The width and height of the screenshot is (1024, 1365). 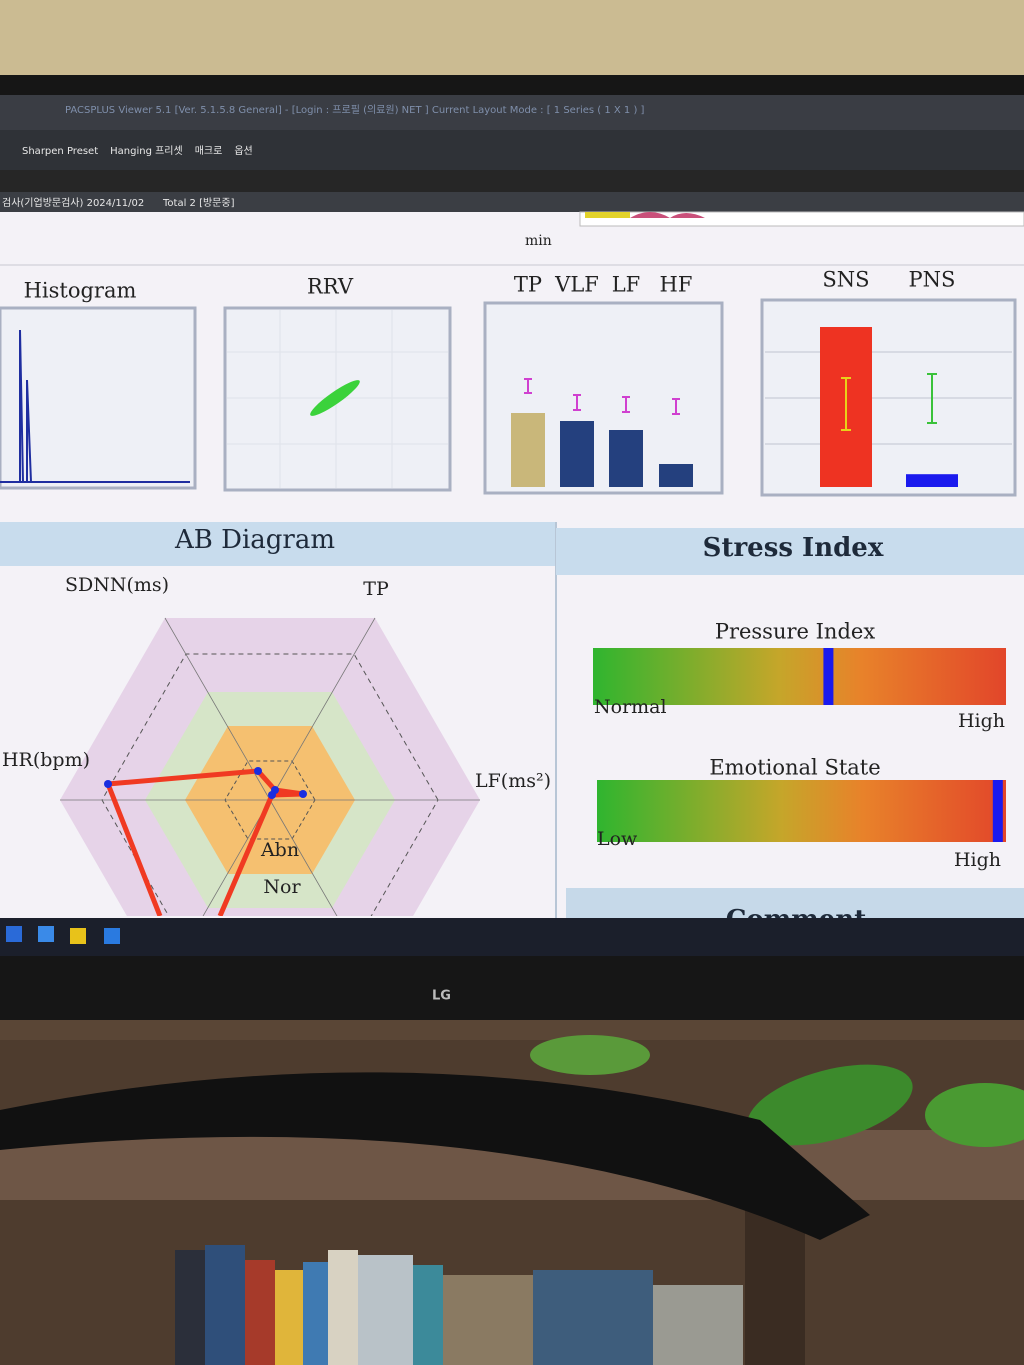 I want to click on menu-item: 옵션, so click(x=243, y=151).